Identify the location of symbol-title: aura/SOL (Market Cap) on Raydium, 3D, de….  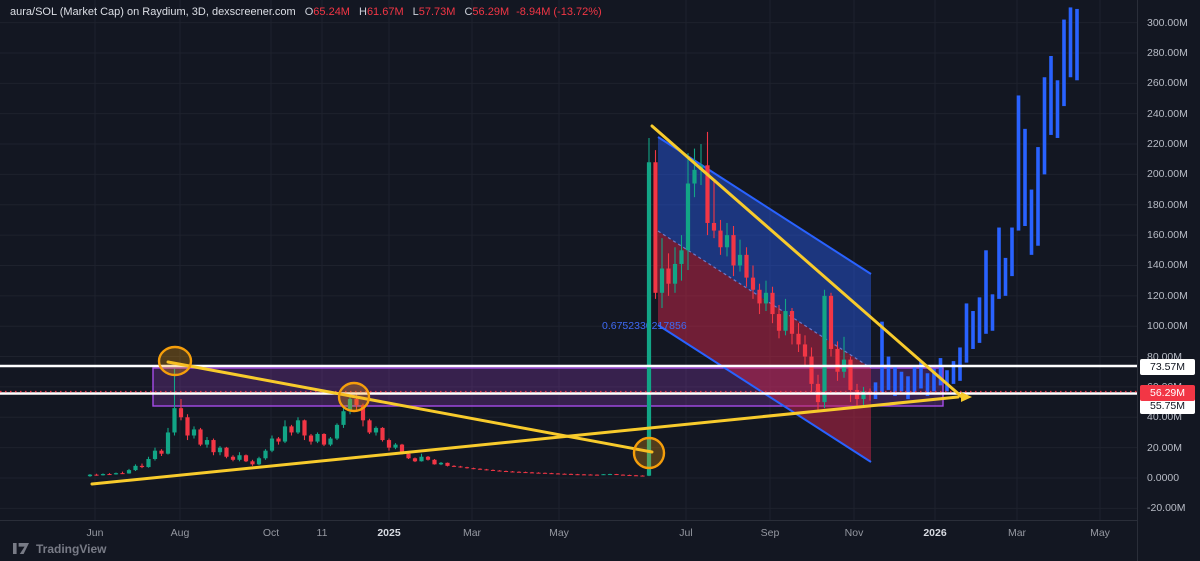
(153, 12).